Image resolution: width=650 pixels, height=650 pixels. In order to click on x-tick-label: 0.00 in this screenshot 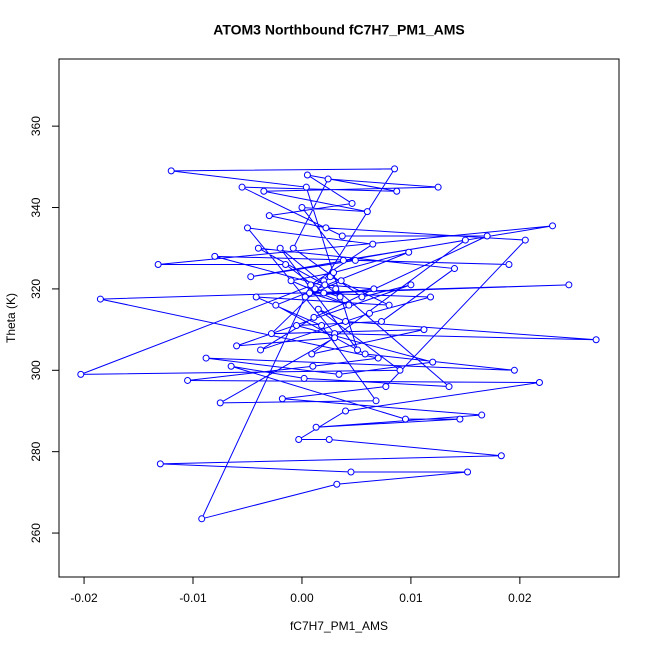, I will do `click(302, 598)`.